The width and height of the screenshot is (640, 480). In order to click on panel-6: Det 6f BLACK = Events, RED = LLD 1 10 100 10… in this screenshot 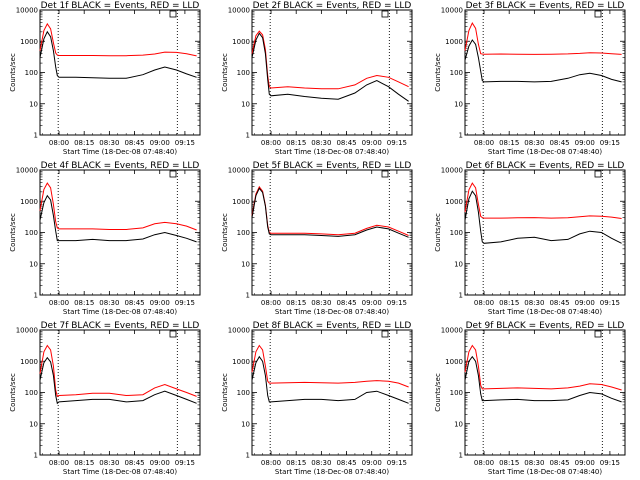, I will do `click(530, 238)`.